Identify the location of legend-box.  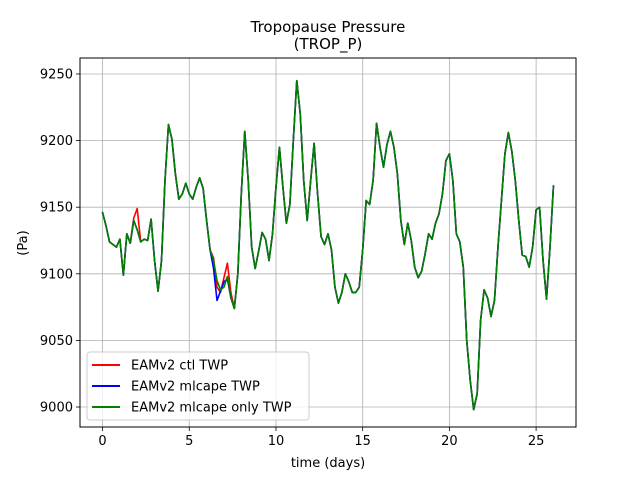
(198, 386).